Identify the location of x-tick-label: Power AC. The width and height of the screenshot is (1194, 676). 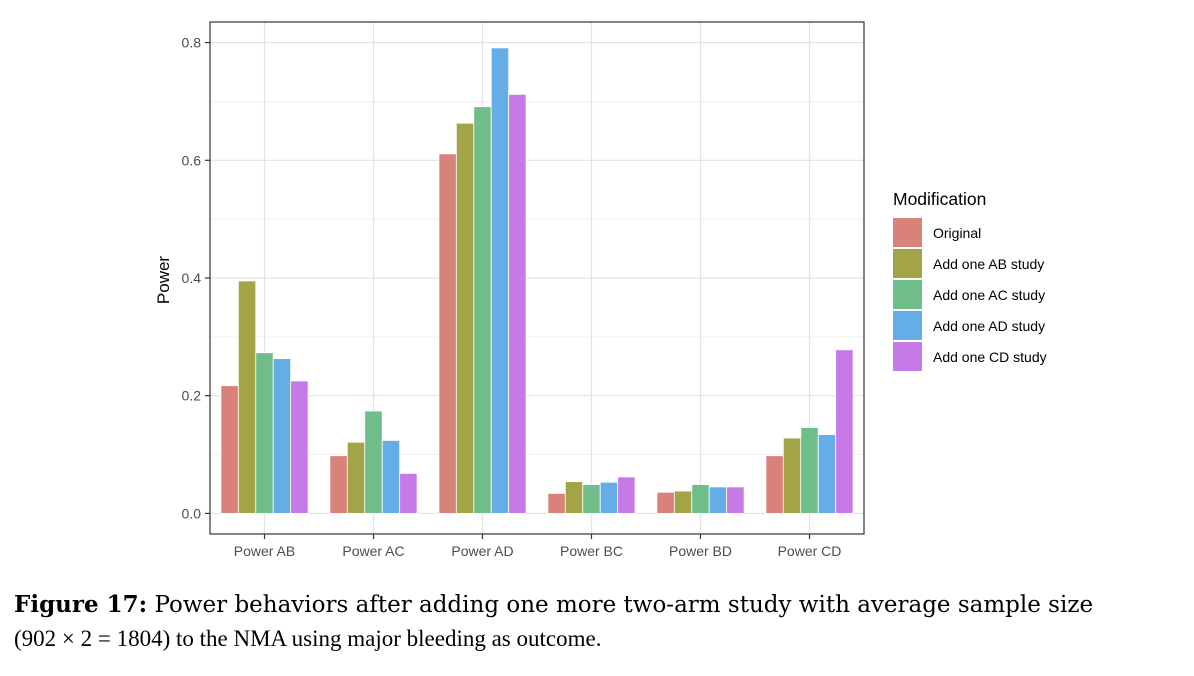
(373, 551).